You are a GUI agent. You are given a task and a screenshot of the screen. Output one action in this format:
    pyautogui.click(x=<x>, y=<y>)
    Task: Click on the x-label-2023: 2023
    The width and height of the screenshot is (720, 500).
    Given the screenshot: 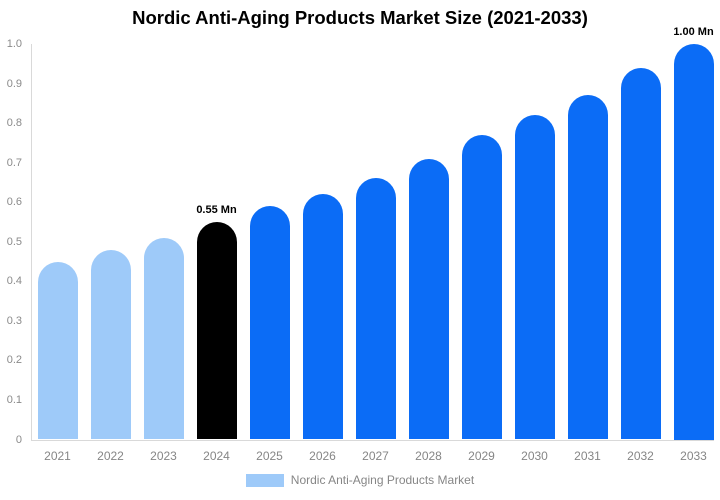 What is the action you would take?
    pyautogui.click(x=163, y=456)
    